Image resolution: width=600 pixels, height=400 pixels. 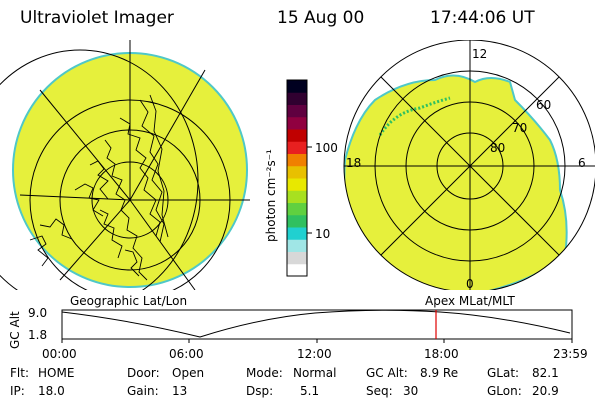 What do you see at coordinates (439, 373) in the screenshot?
I see `gcalt-value: 8.9 Re` at bounding box center [439, 373].